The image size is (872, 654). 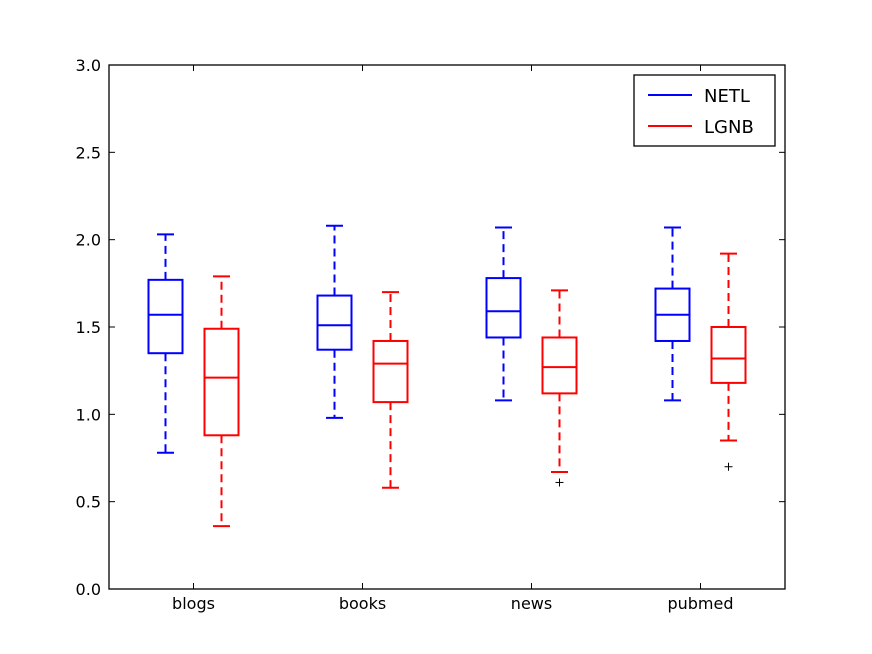 I want to click on legend: NETL LGNB, so click(x=704, y=110).